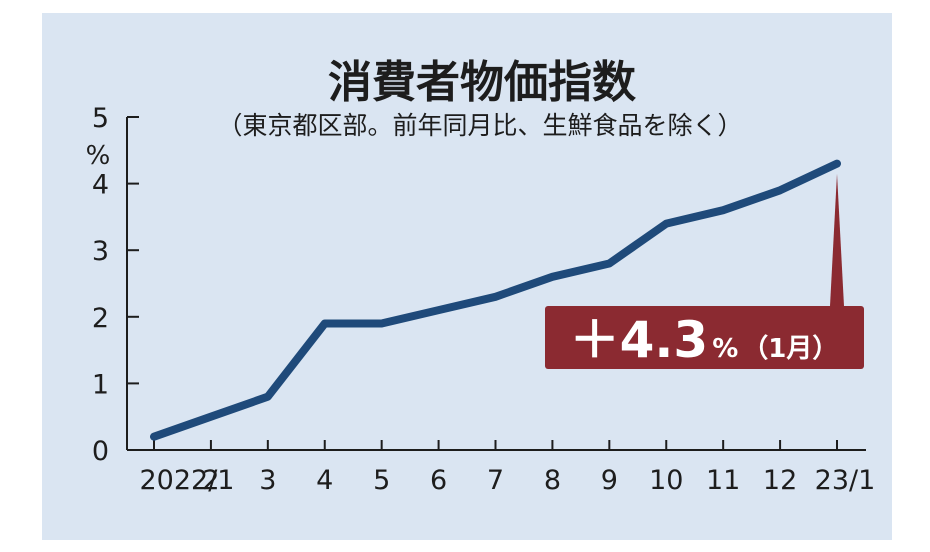 The height and width of the screenshot is (552, 930). What do you see at coordinates (609, 480) in the screenshot?
I see `x-tick-label: 9` at bounding box center [609, 480].